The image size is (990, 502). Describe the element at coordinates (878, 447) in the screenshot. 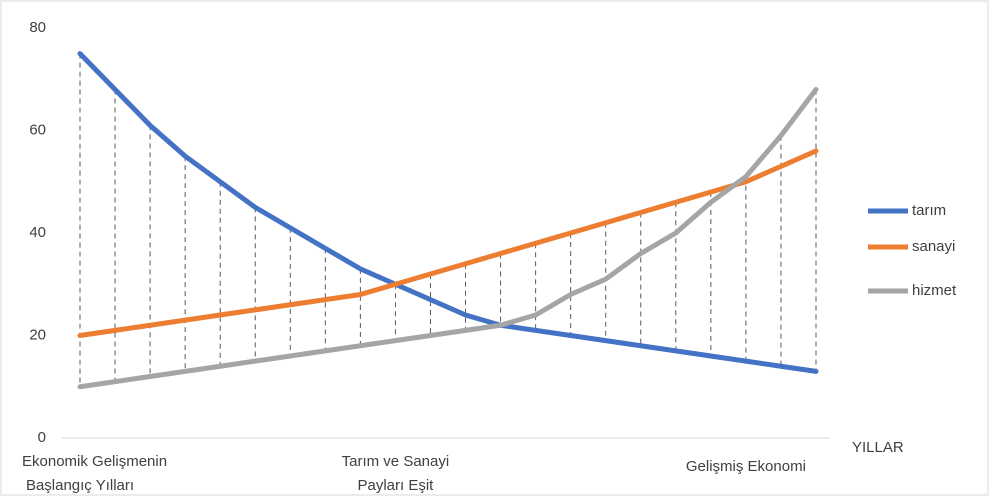

I see `x-axis-label: YILLAR` at that location.